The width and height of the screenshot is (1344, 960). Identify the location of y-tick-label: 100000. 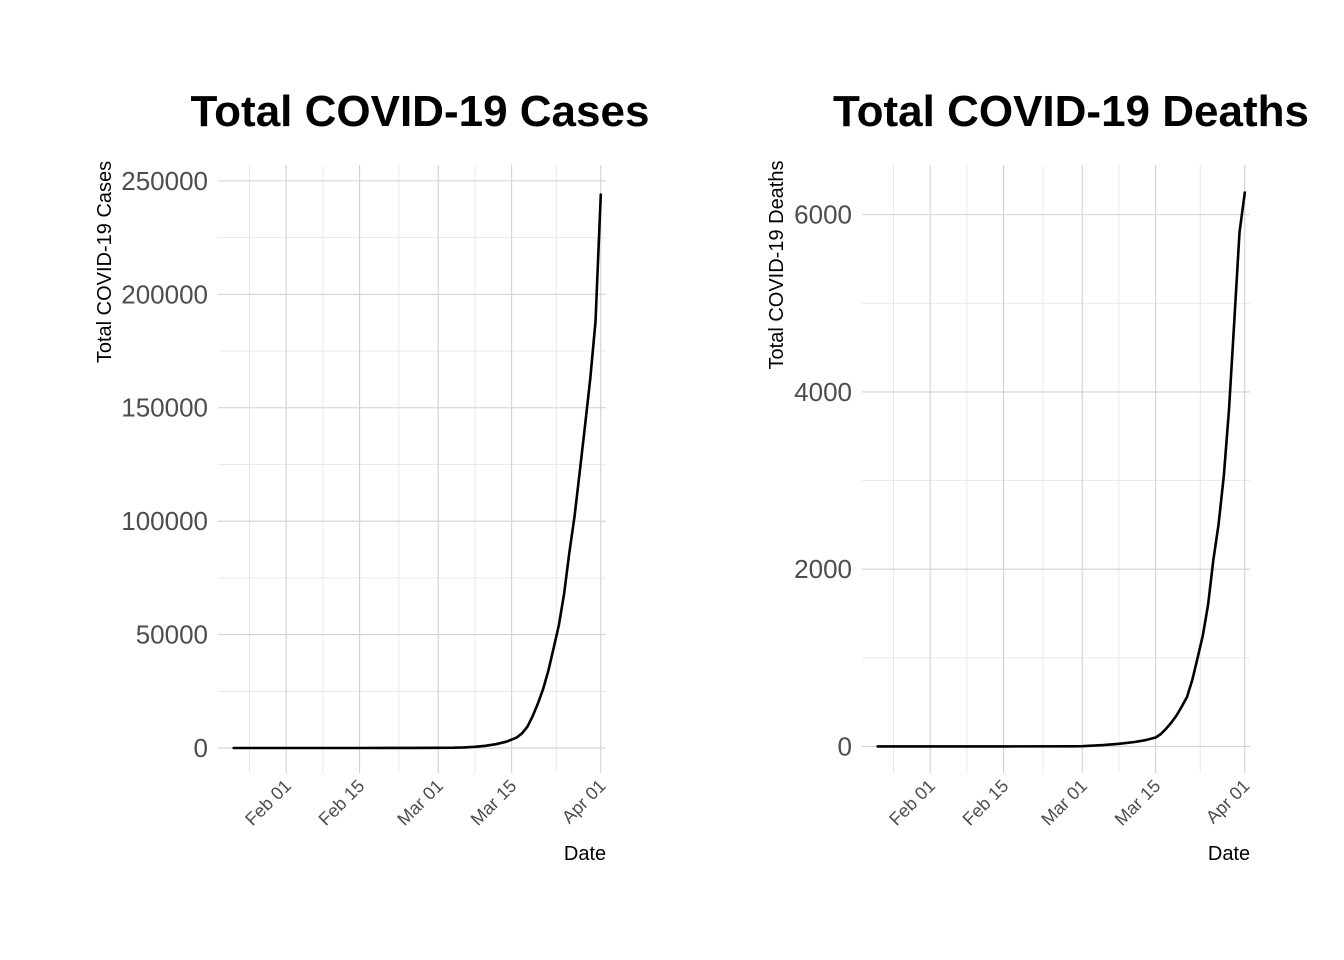
(164, 521).